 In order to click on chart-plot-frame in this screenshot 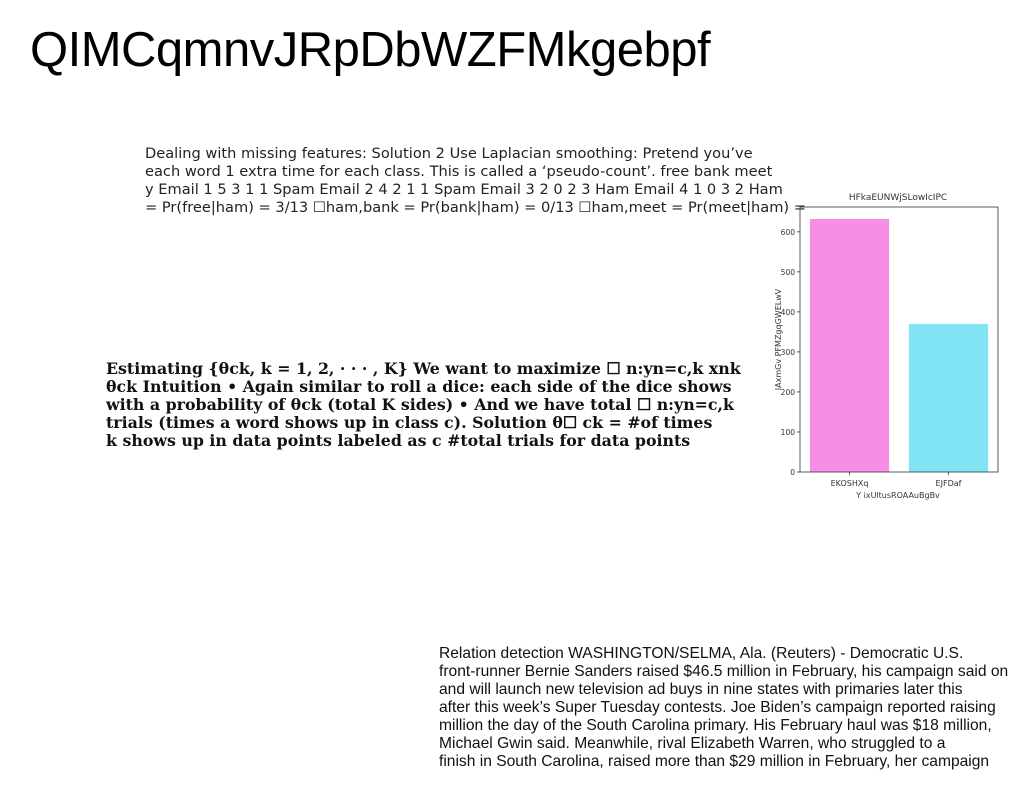, I will do `click(899, 339)`.